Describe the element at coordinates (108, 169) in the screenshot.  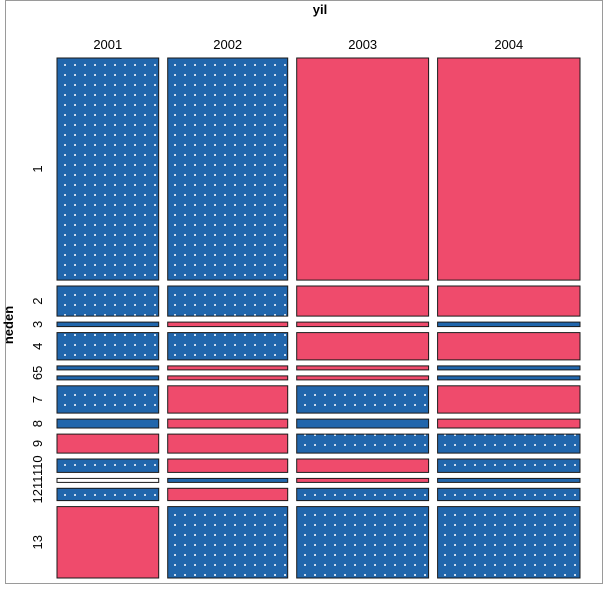
I see `cell-row1-col2001` at that location.